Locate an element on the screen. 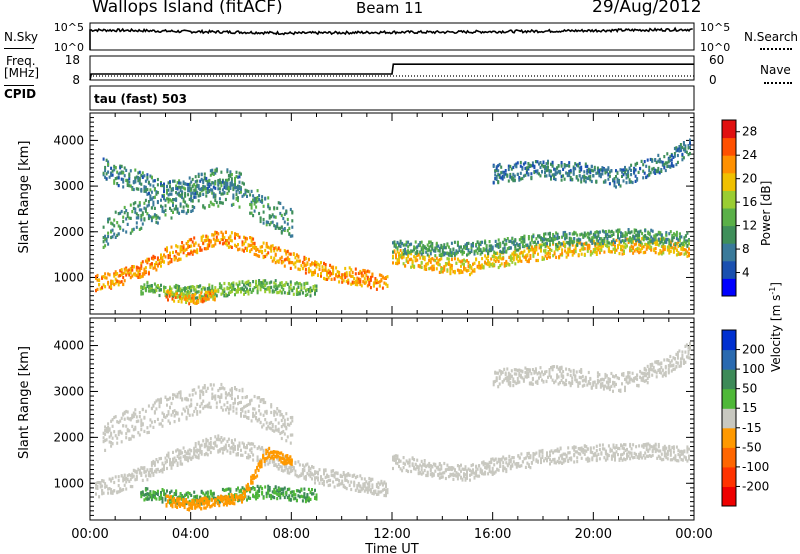  power-ylabel: Slant Range [km] is located at coordinates (24, 197).